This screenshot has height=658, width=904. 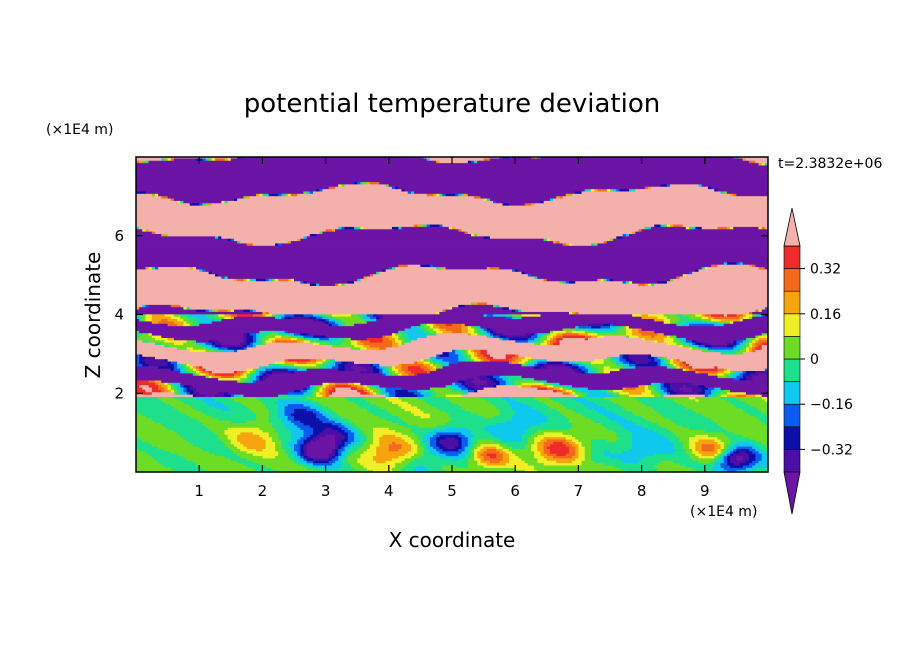 I want to click on chart-title: potential temperature deviation, so click(x=452, y=104).